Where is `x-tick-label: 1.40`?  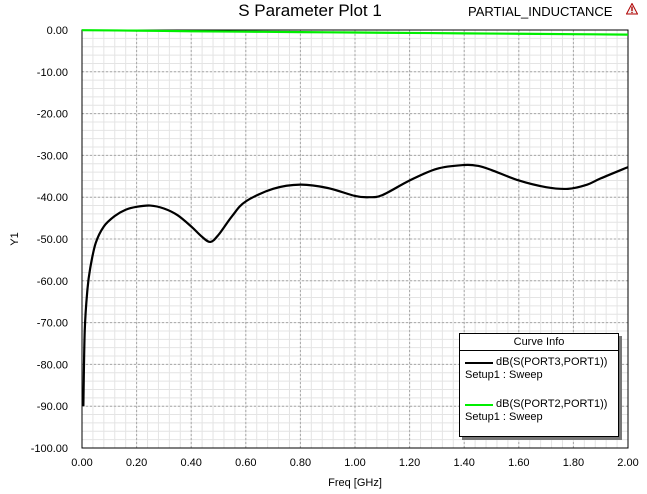 x-tick-label: 1.40 is located at coordinates (463, 463).